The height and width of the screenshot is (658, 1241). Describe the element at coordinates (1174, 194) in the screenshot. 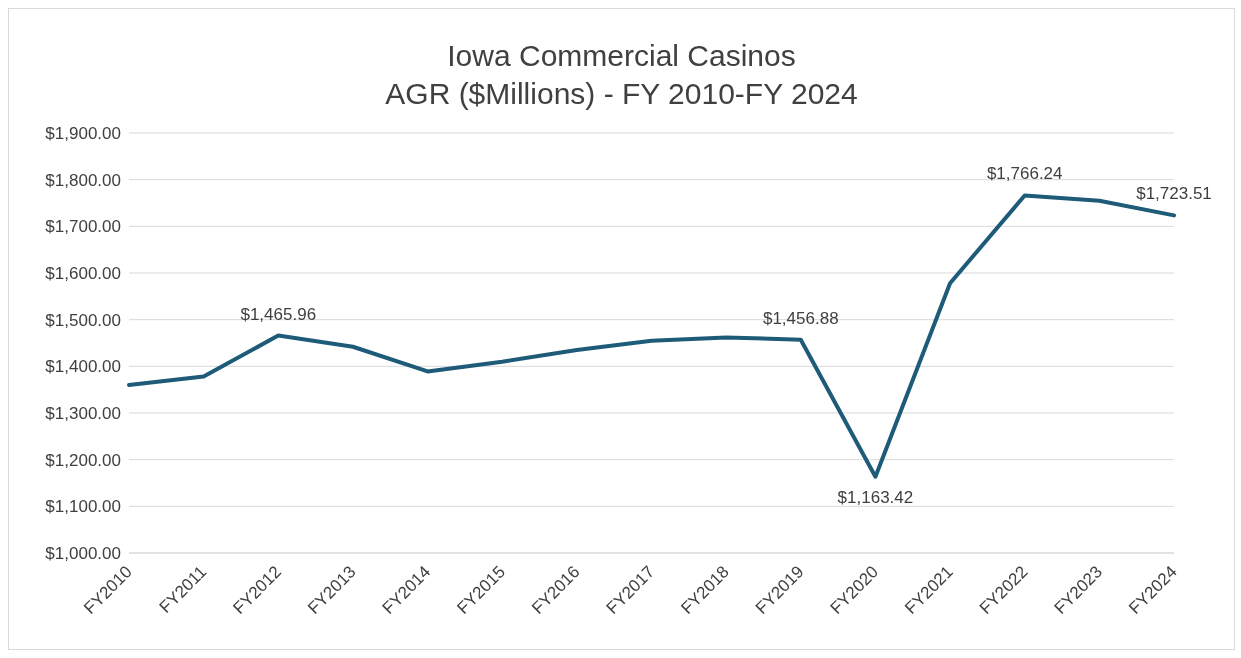

I see `data-label: $1,723.51` at that location.